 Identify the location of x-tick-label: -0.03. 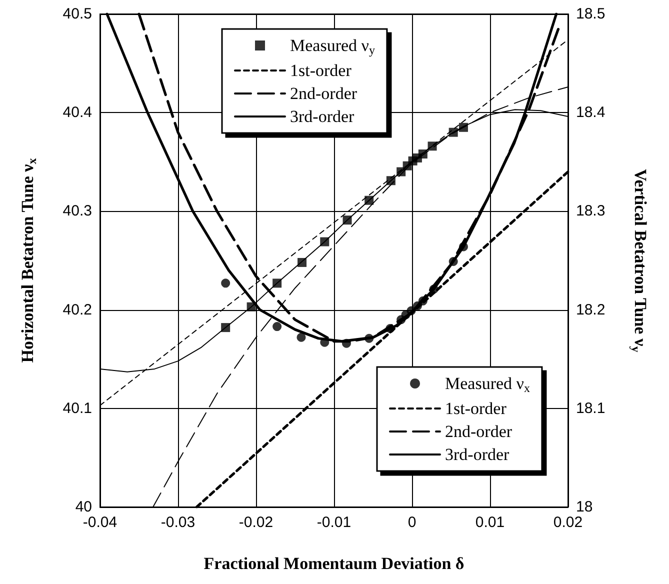
(178, 522).